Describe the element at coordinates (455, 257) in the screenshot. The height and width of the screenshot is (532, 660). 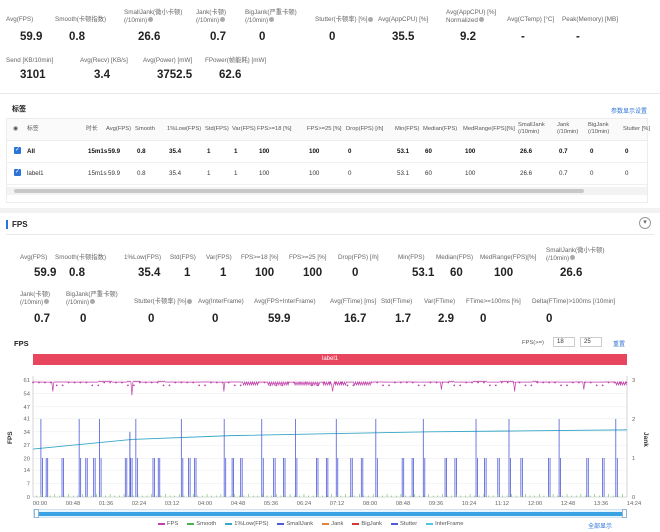
I see `stat-label: Median(FPS)` at that location.